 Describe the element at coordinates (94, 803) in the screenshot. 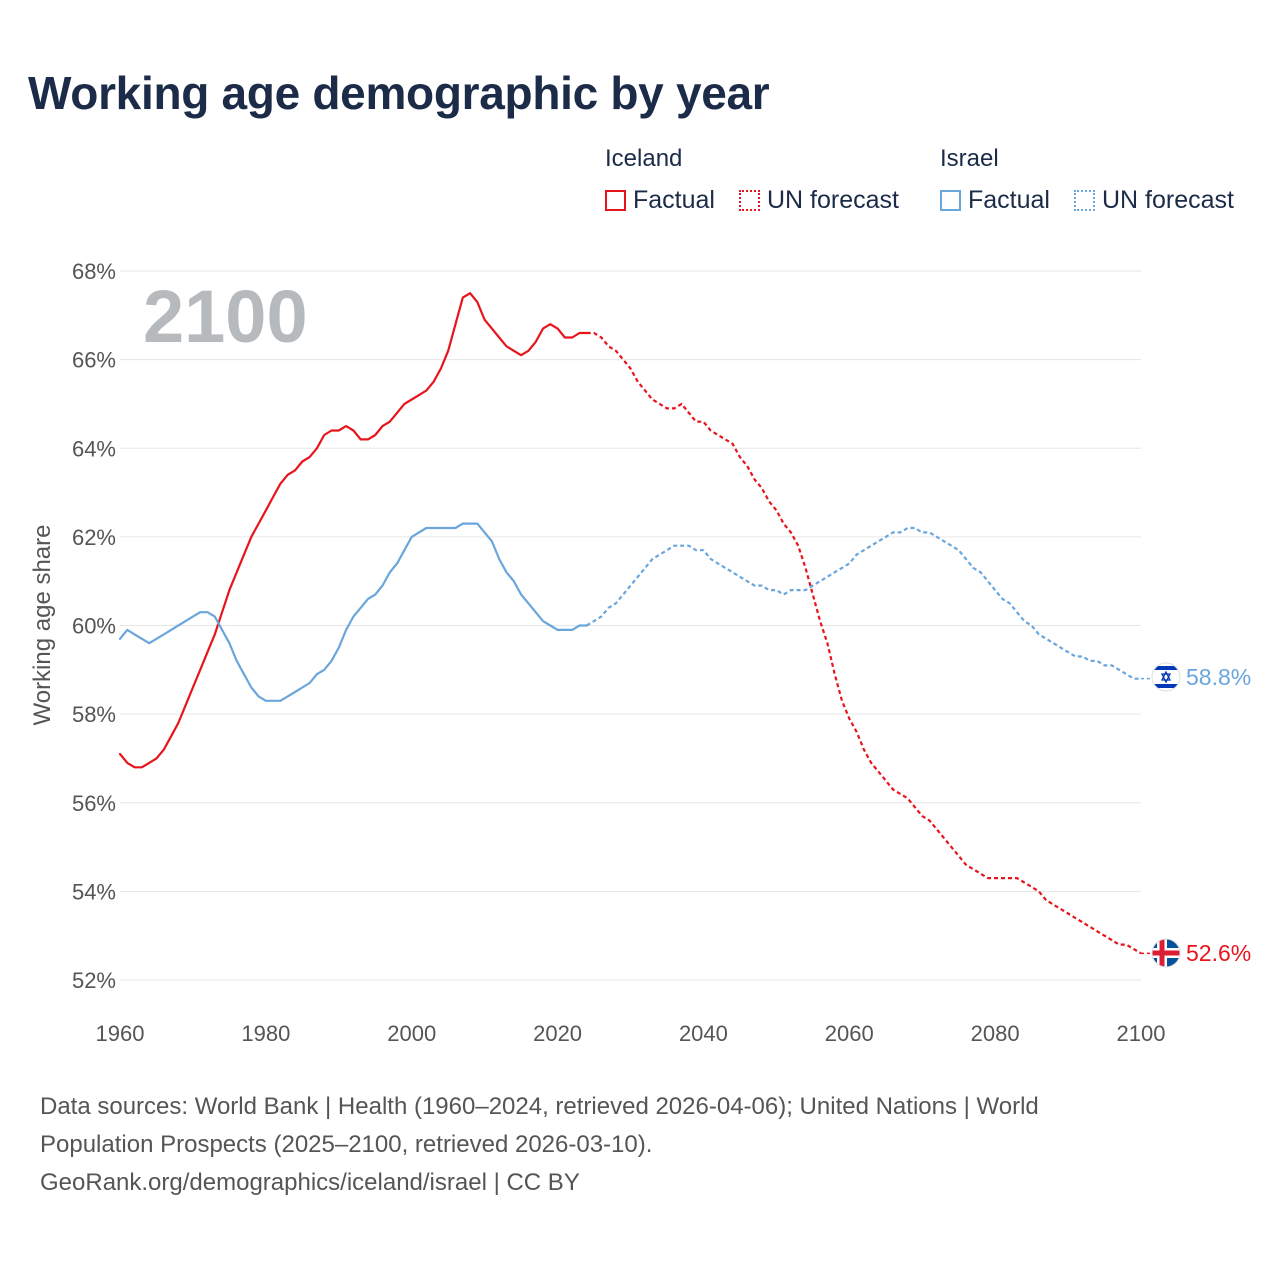

I see `y-tick-label: 56%` at that location.